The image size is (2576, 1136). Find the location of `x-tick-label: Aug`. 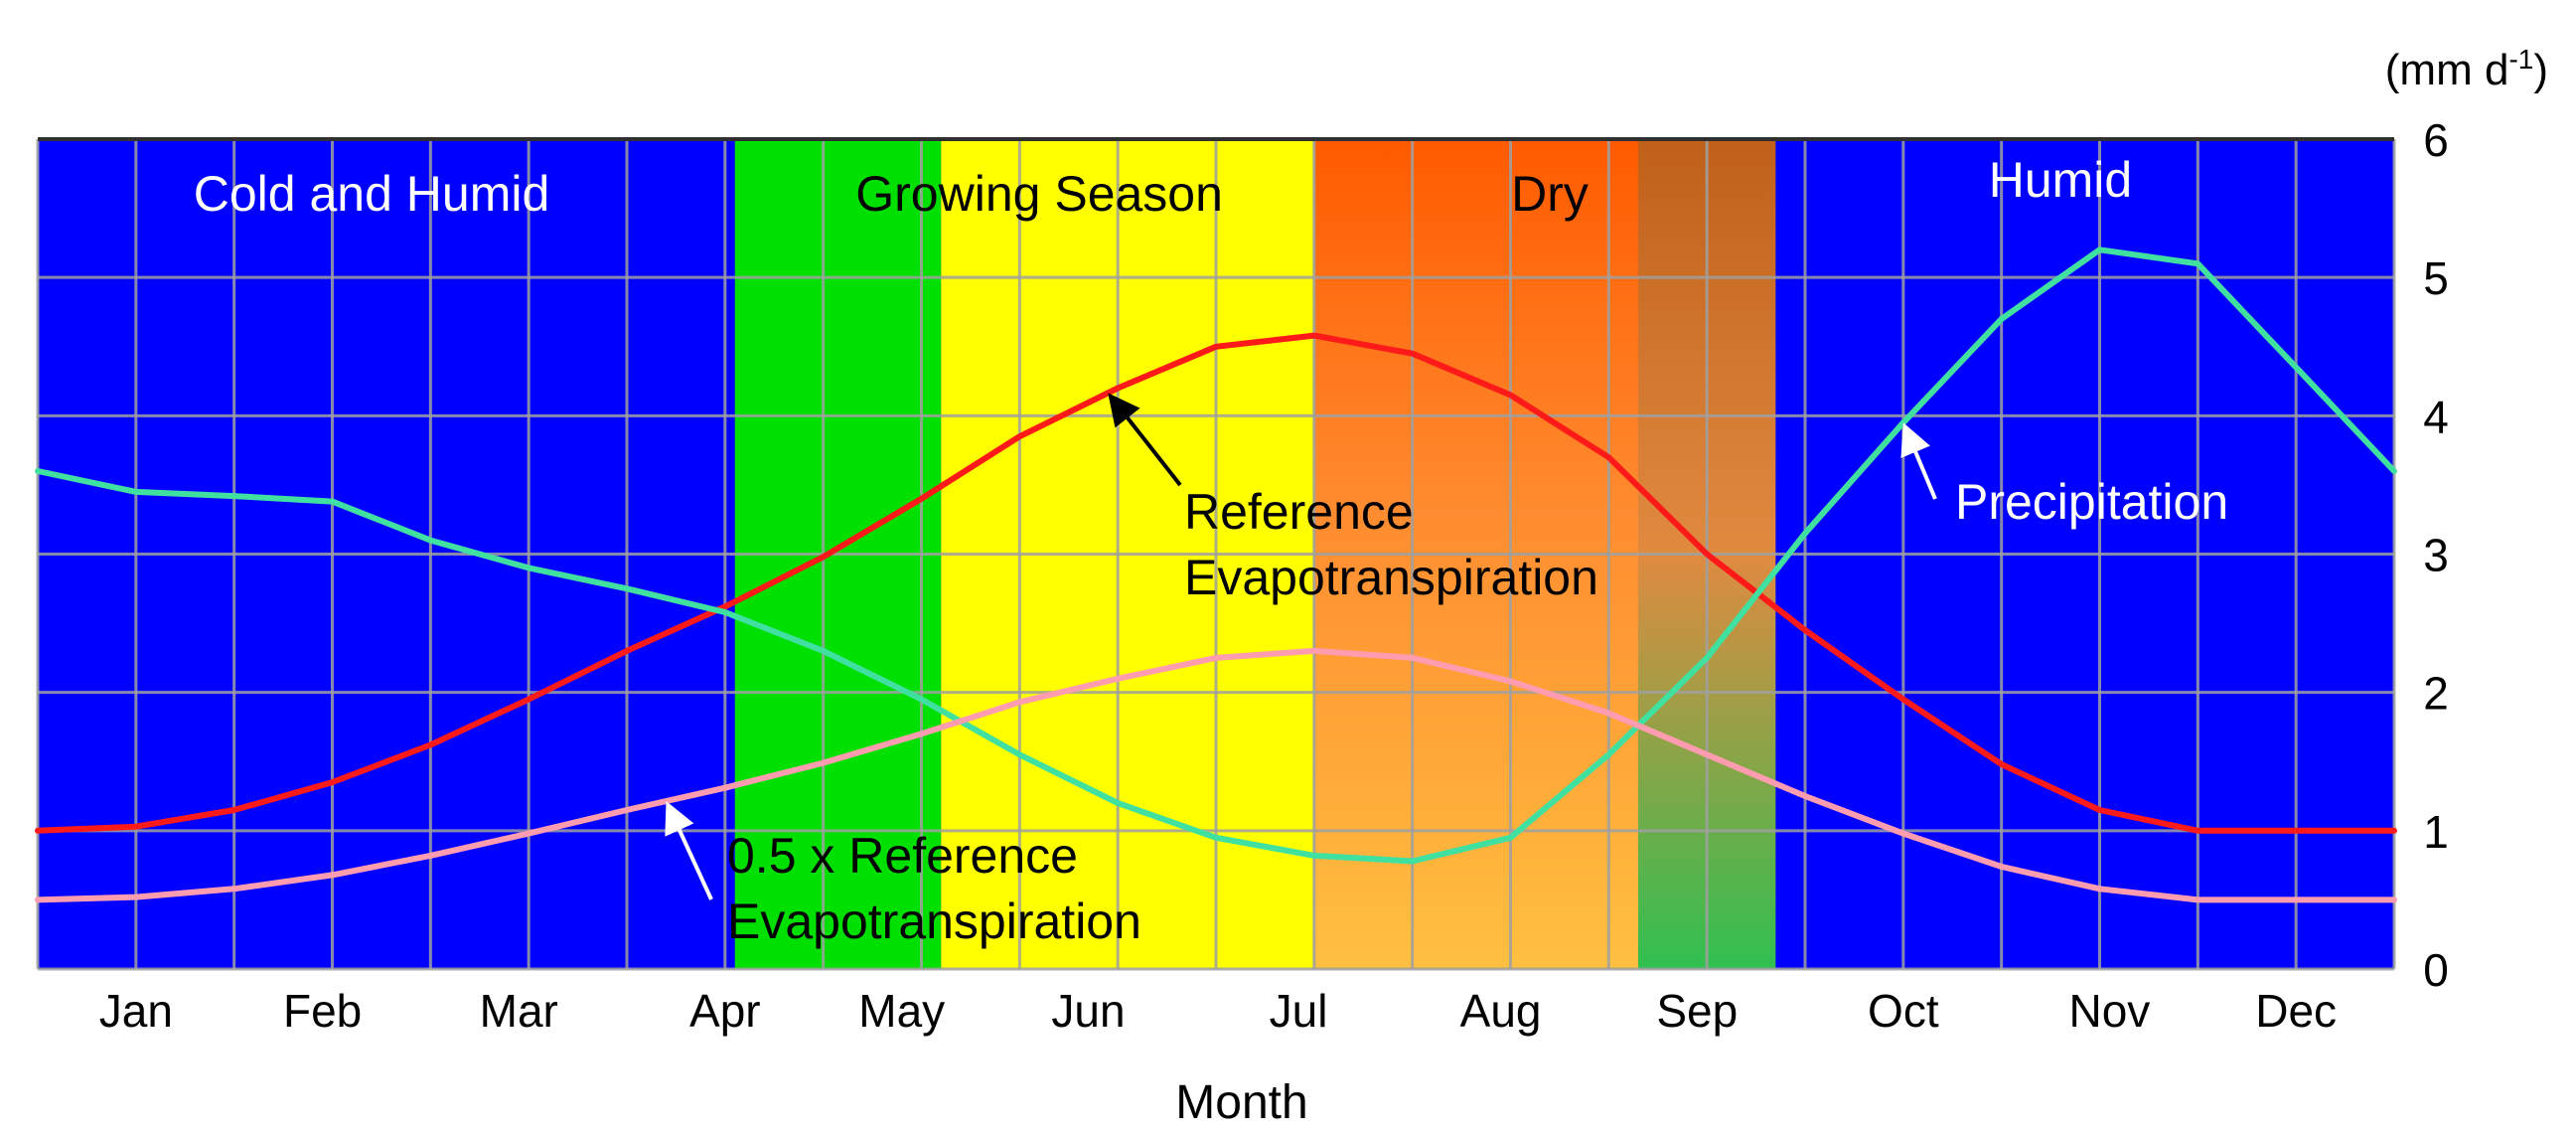

x-tick-label: Aug is located at coordinates (1501, 1011).